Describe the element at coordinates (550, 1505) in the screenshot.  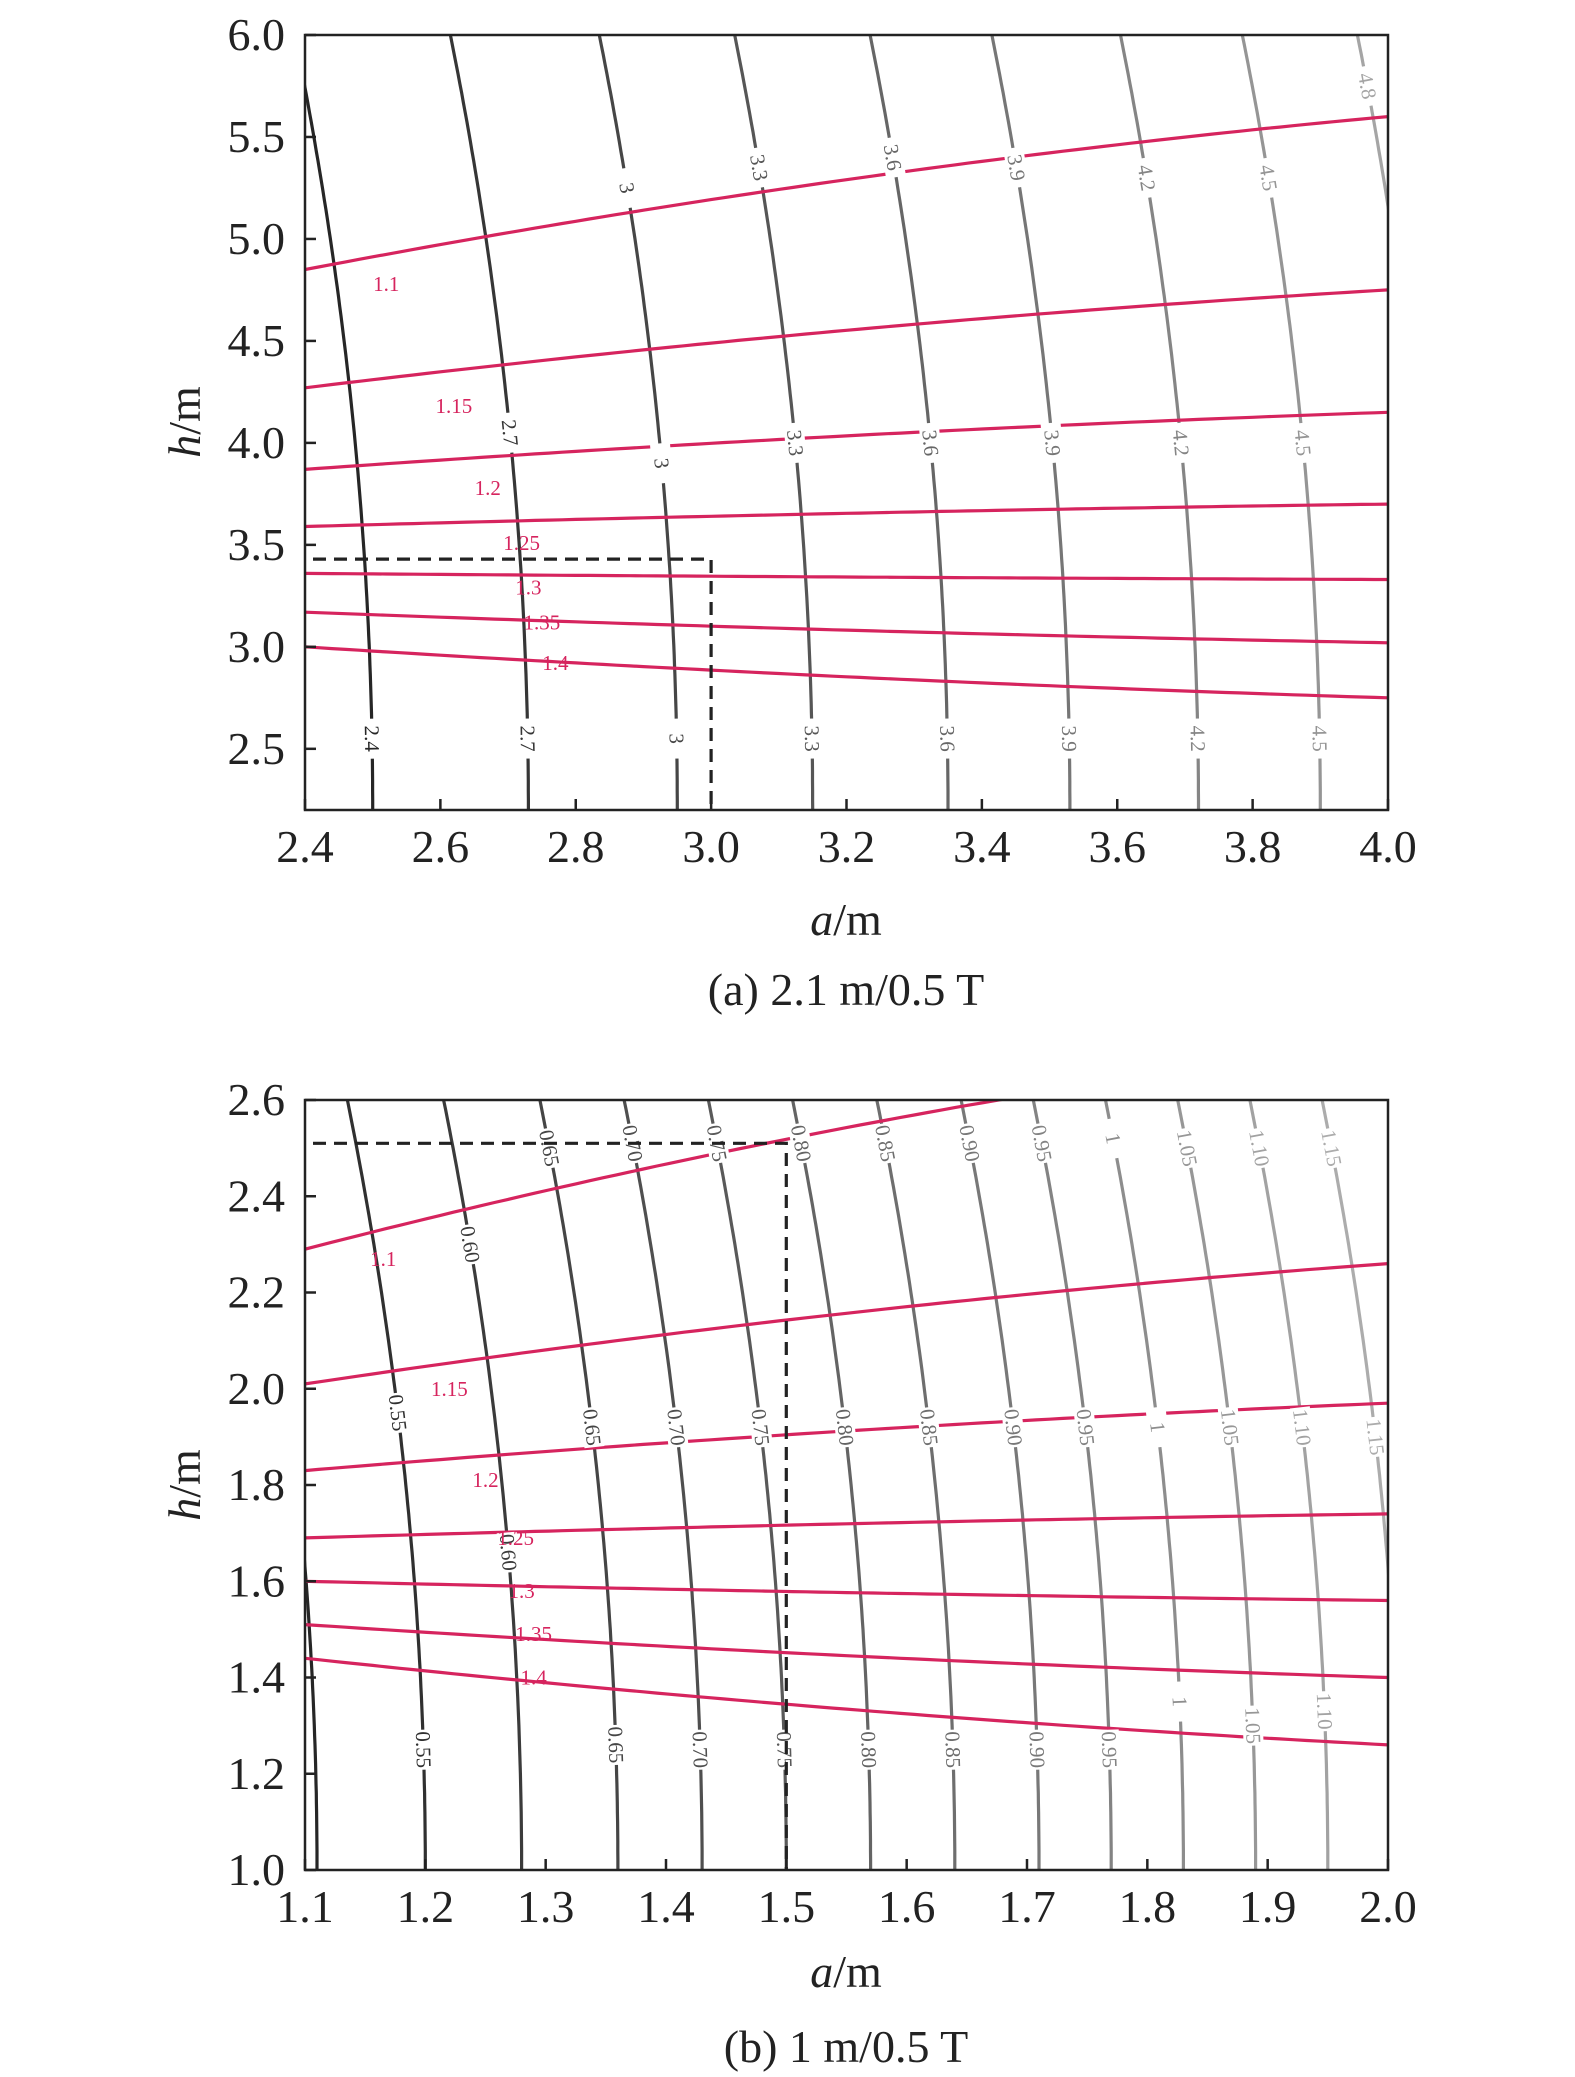
I see `marker-b` at that location.